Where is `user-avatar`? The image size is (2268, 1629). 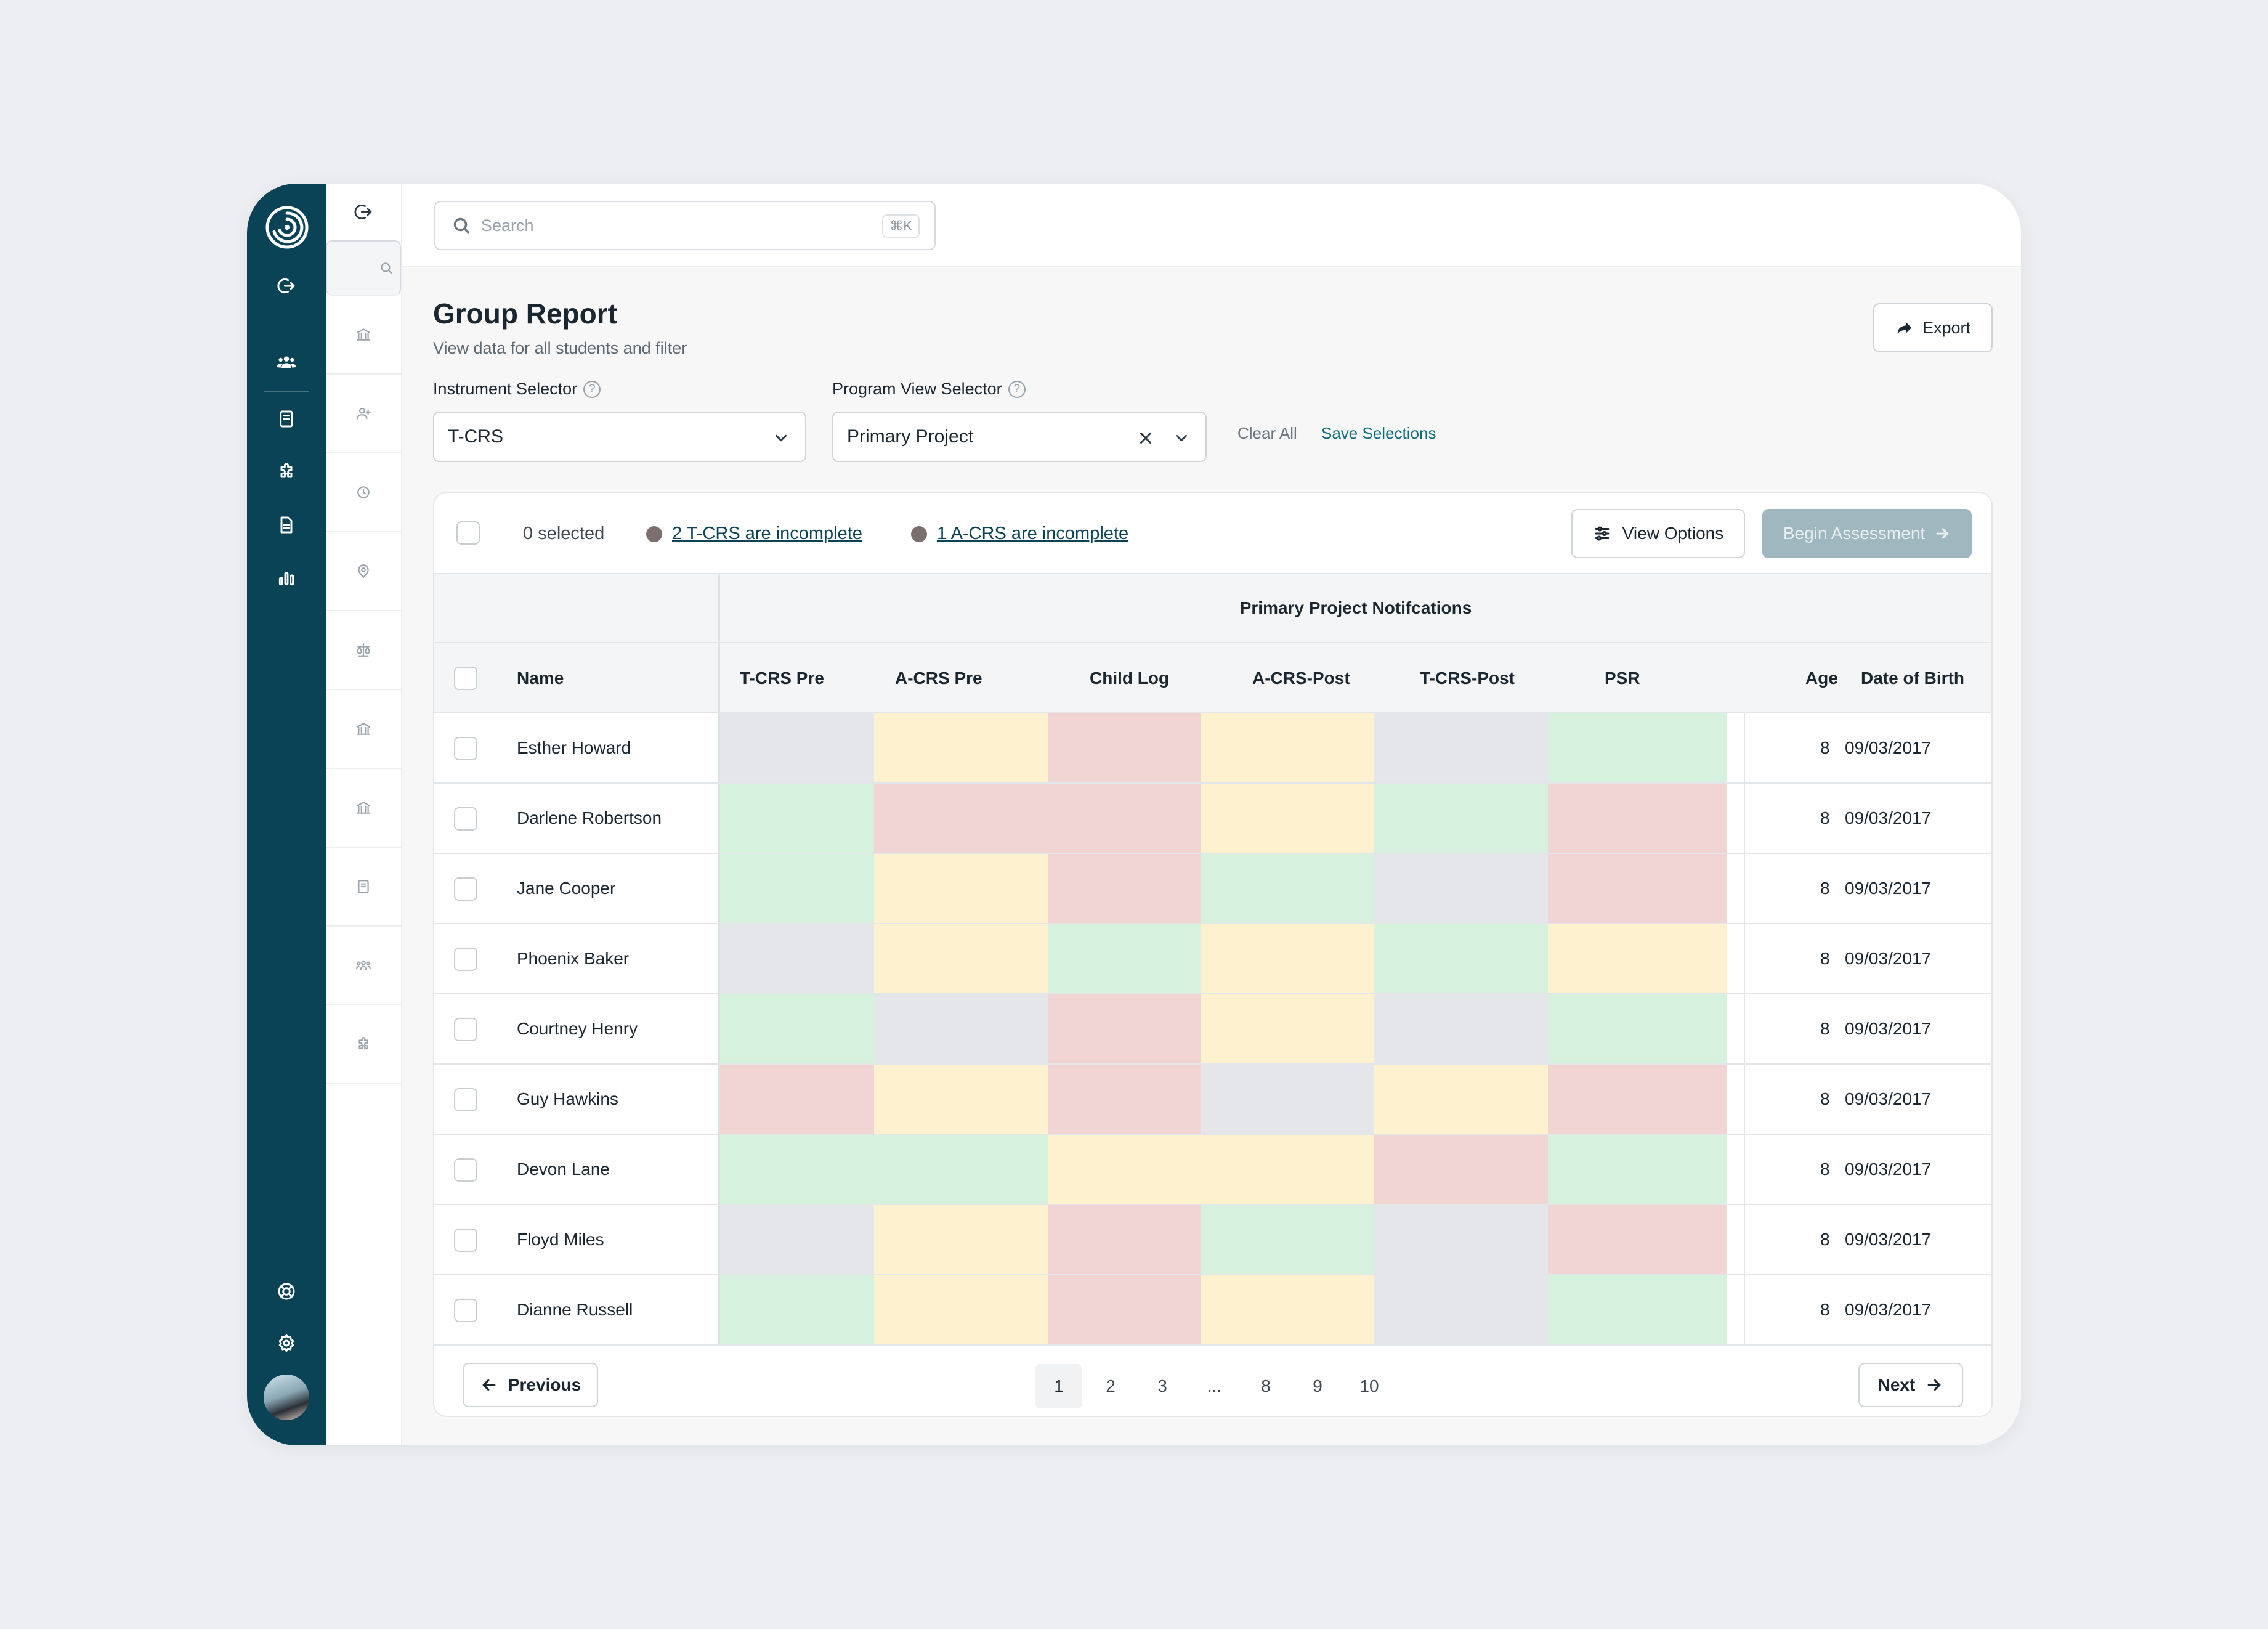
user-avatar is located at coordinates (287, 1398).